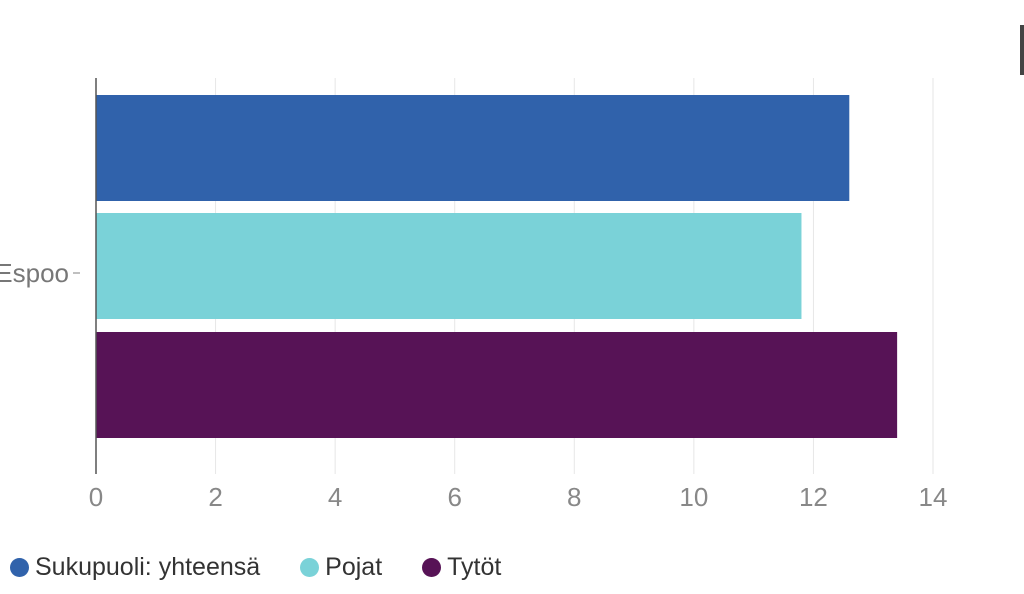 This screenshot has width=1024, height=594. Describe the element at coordinates (449, 266) in the screenshot. I see `bar-boys` at that location.